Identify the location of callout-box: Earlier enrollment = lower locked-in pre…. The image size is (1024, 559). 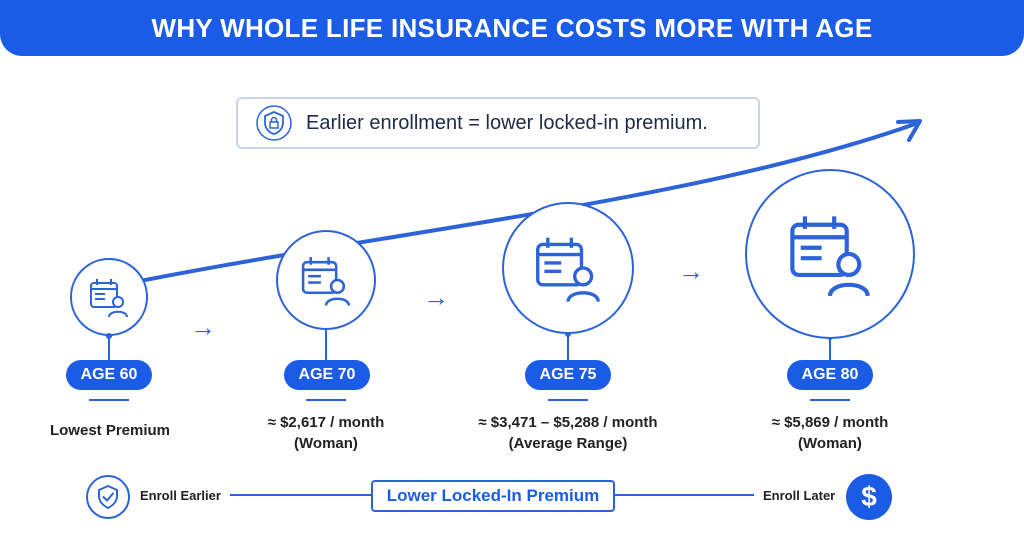
(498, 123).